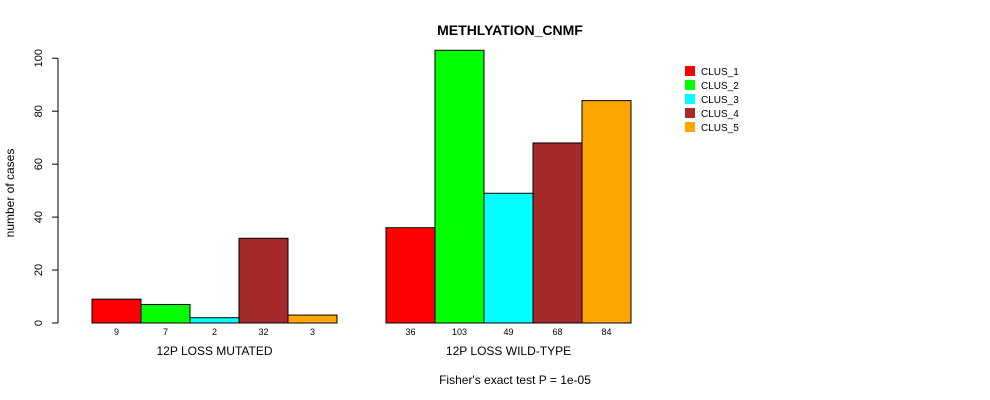  Describe the element at coordinates (214, 332) in the screenshot. I see `bar-count-label: 2` at that location.